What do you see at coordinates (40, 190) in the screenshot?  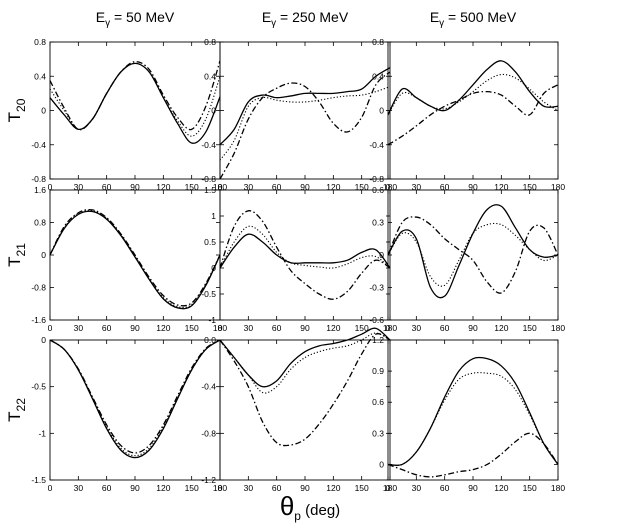 I see `y-tick-label: 1.6` at bounding box center [40, 190].